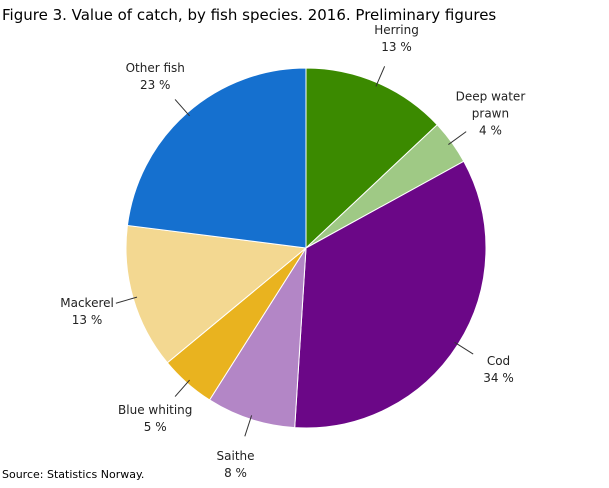 Image resolution: width=609 pixels, height=488 pixels. Describe the element at coordinates (155, 84) in the screenshot. I see `value-label: 23 %` at that location.